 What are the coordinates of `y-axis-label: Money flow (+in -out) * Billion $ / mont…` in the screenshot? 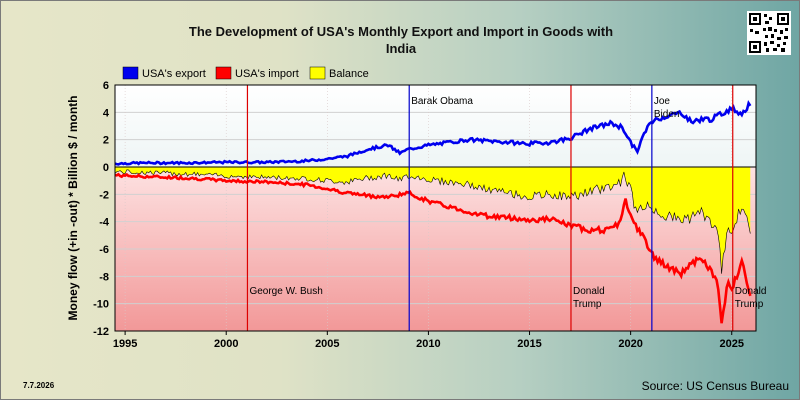 It's located at (73, 208).